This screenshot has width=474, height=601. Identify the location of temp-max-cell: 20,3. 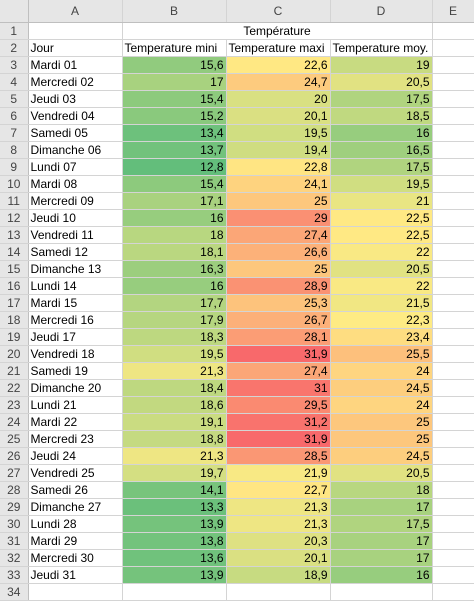
(278, 541).